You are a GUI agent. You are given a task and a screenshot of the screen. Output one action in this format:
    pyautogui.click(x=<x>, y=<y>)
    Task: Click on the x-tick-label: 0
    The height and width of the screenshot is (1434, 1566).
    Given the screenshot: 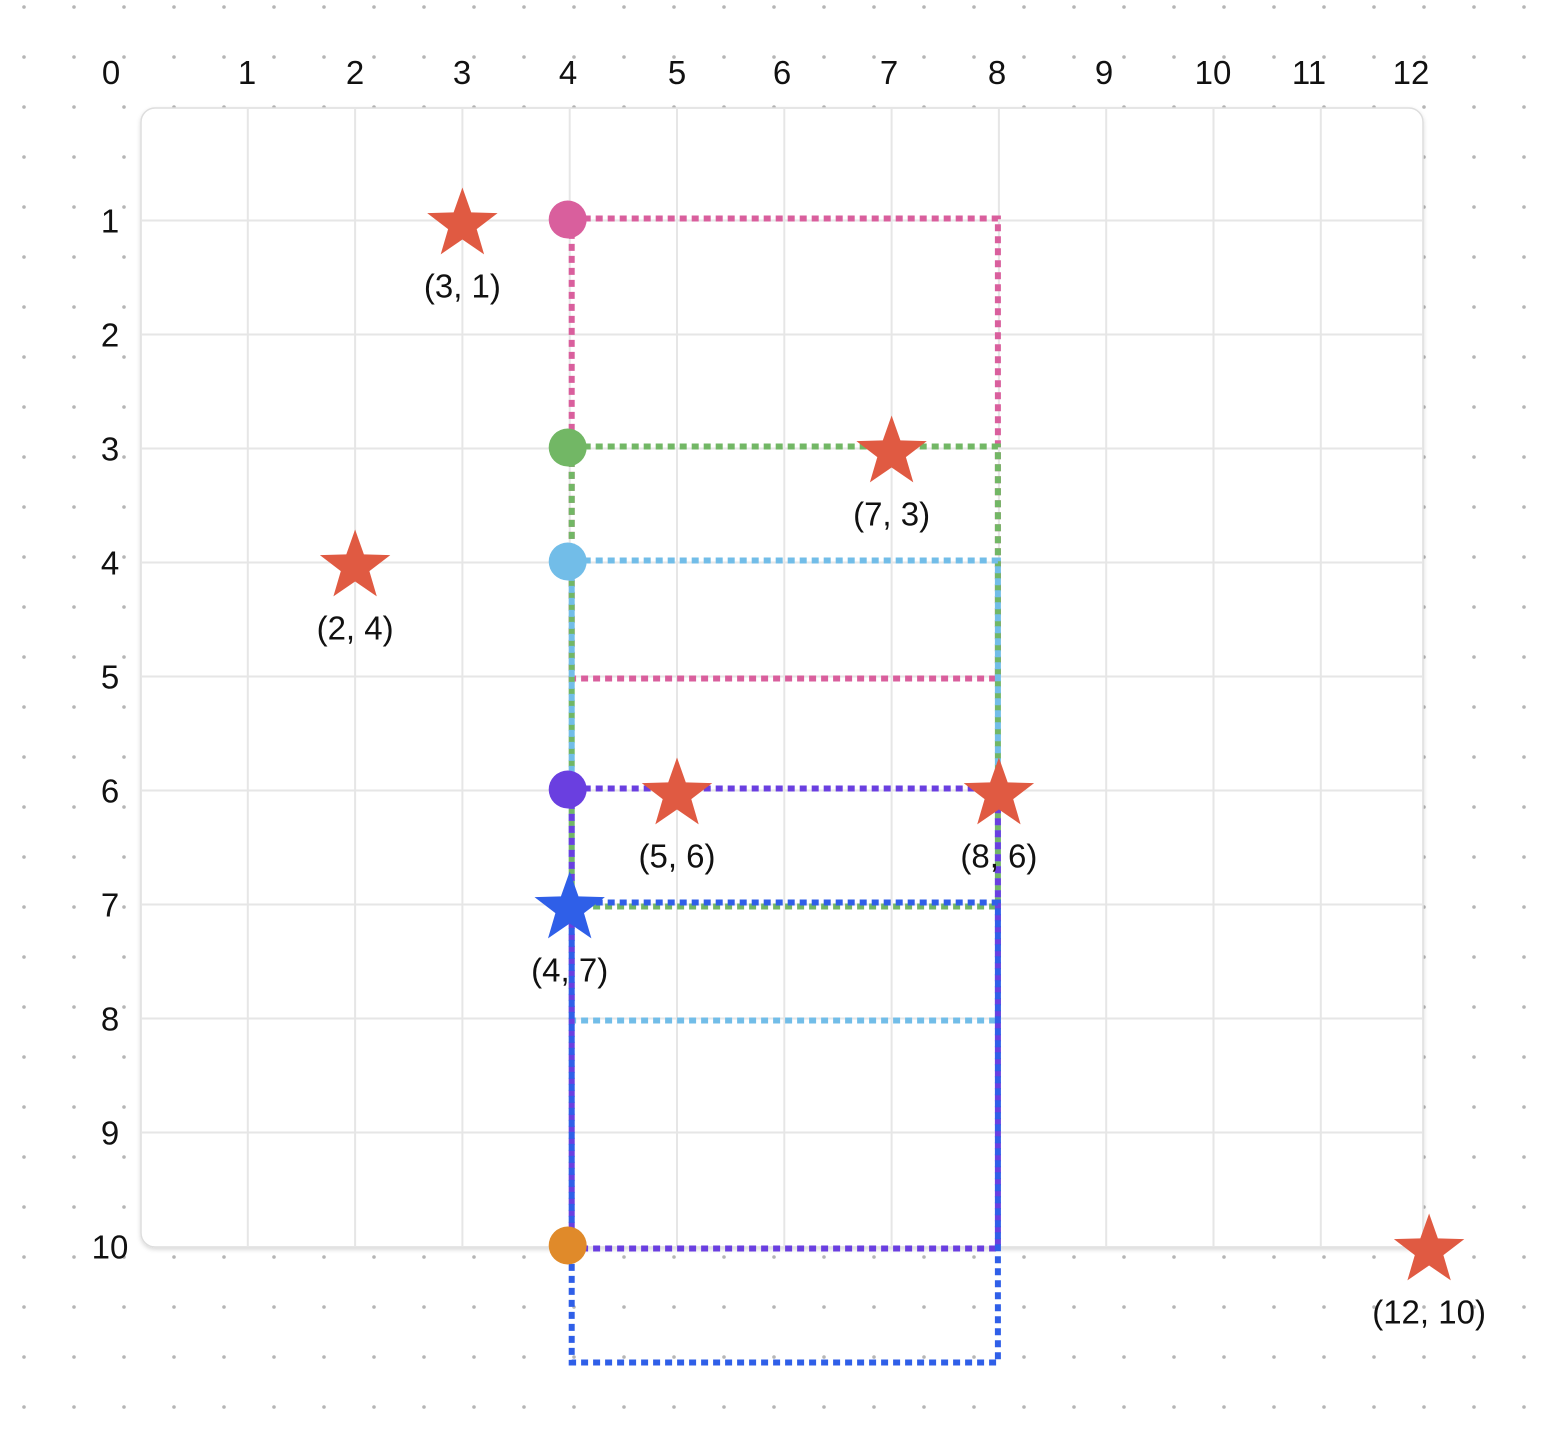 What is the action you would take?
    pyautogui.click(x=111, y=72)
    